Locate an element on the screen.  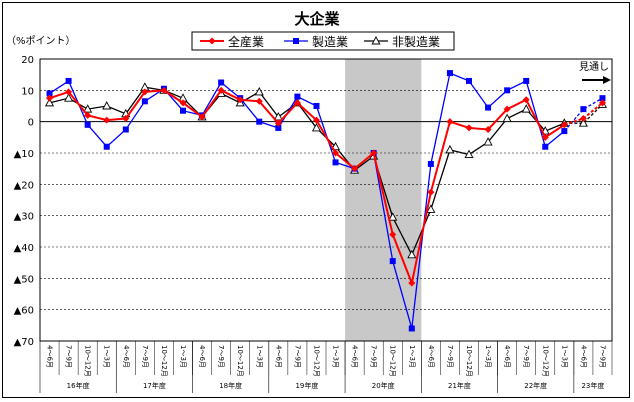
chart-title: 大企業 is located at coordinates (317, 19).